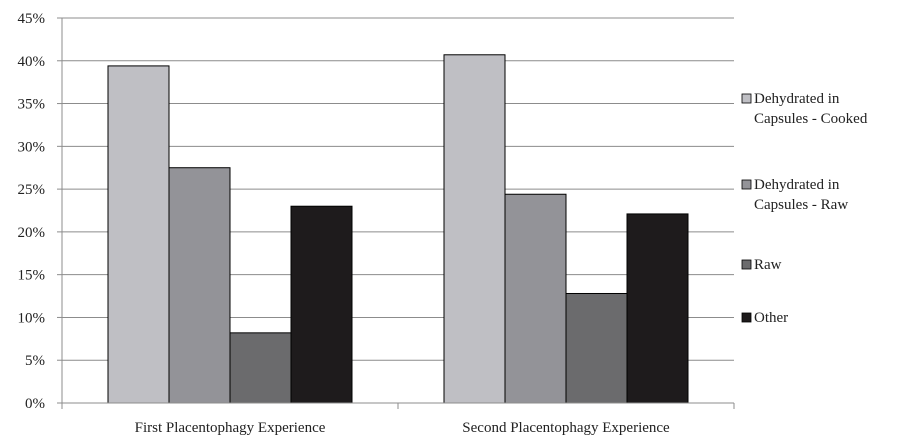 This screenshot has width=922, height=440. Describe the element at coordinates (801, 195) in the screenshot. I see `legend-label: Dehydrated in Capsules - Raw` at that location.